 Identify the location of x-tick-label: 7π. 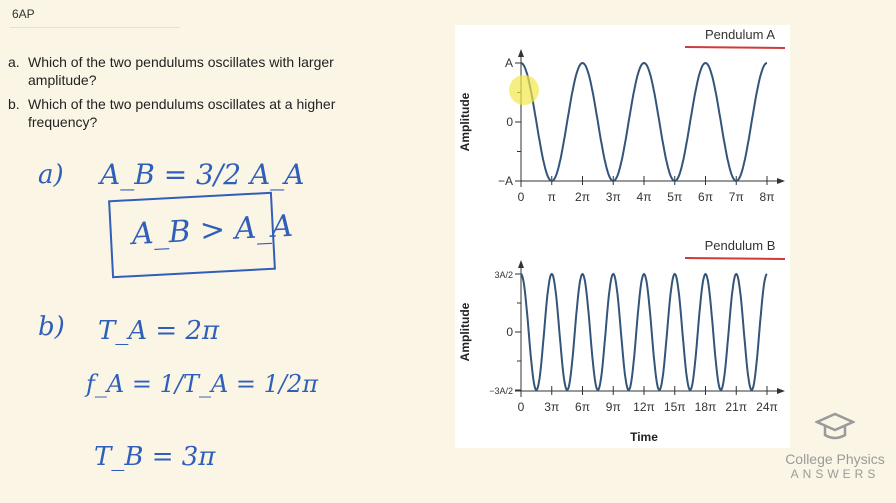
(736, 197).